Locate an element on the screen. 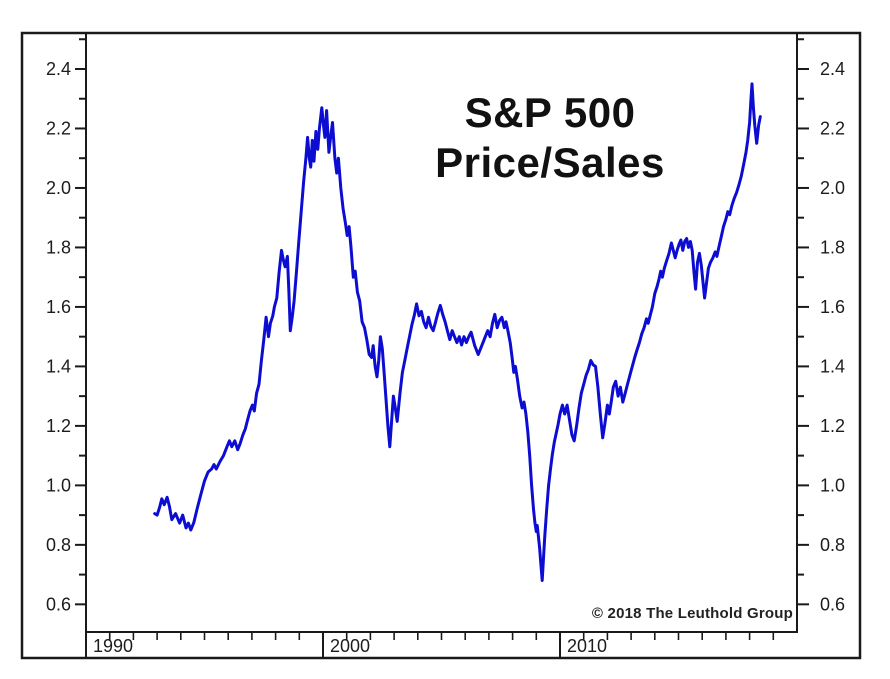 The height and width of the screenshot is (679, 890). y-axis-tick-label-left: 0.6 is located at coordinates (58, 604).